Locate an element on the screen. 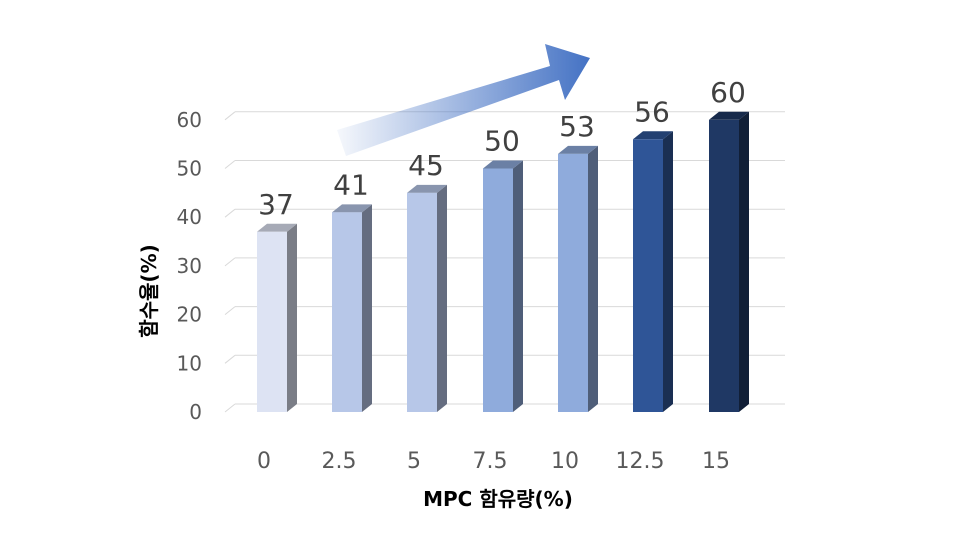 The image size is (960, 540). data-label: 41 is located at coordinates (351, 184).